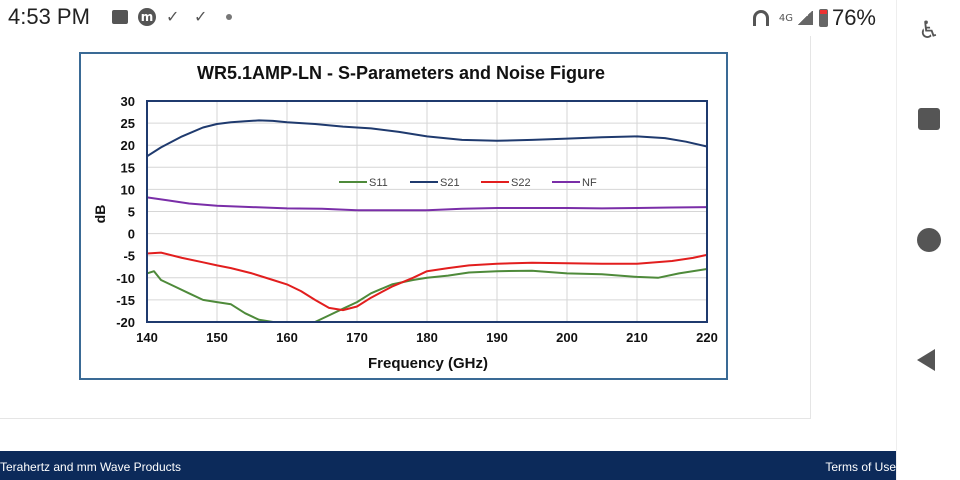 This screenshot has height=480, width=960. Describe the element at coordinates (785, 18) in the screenshot. I see `network-type: 4G` at that location.